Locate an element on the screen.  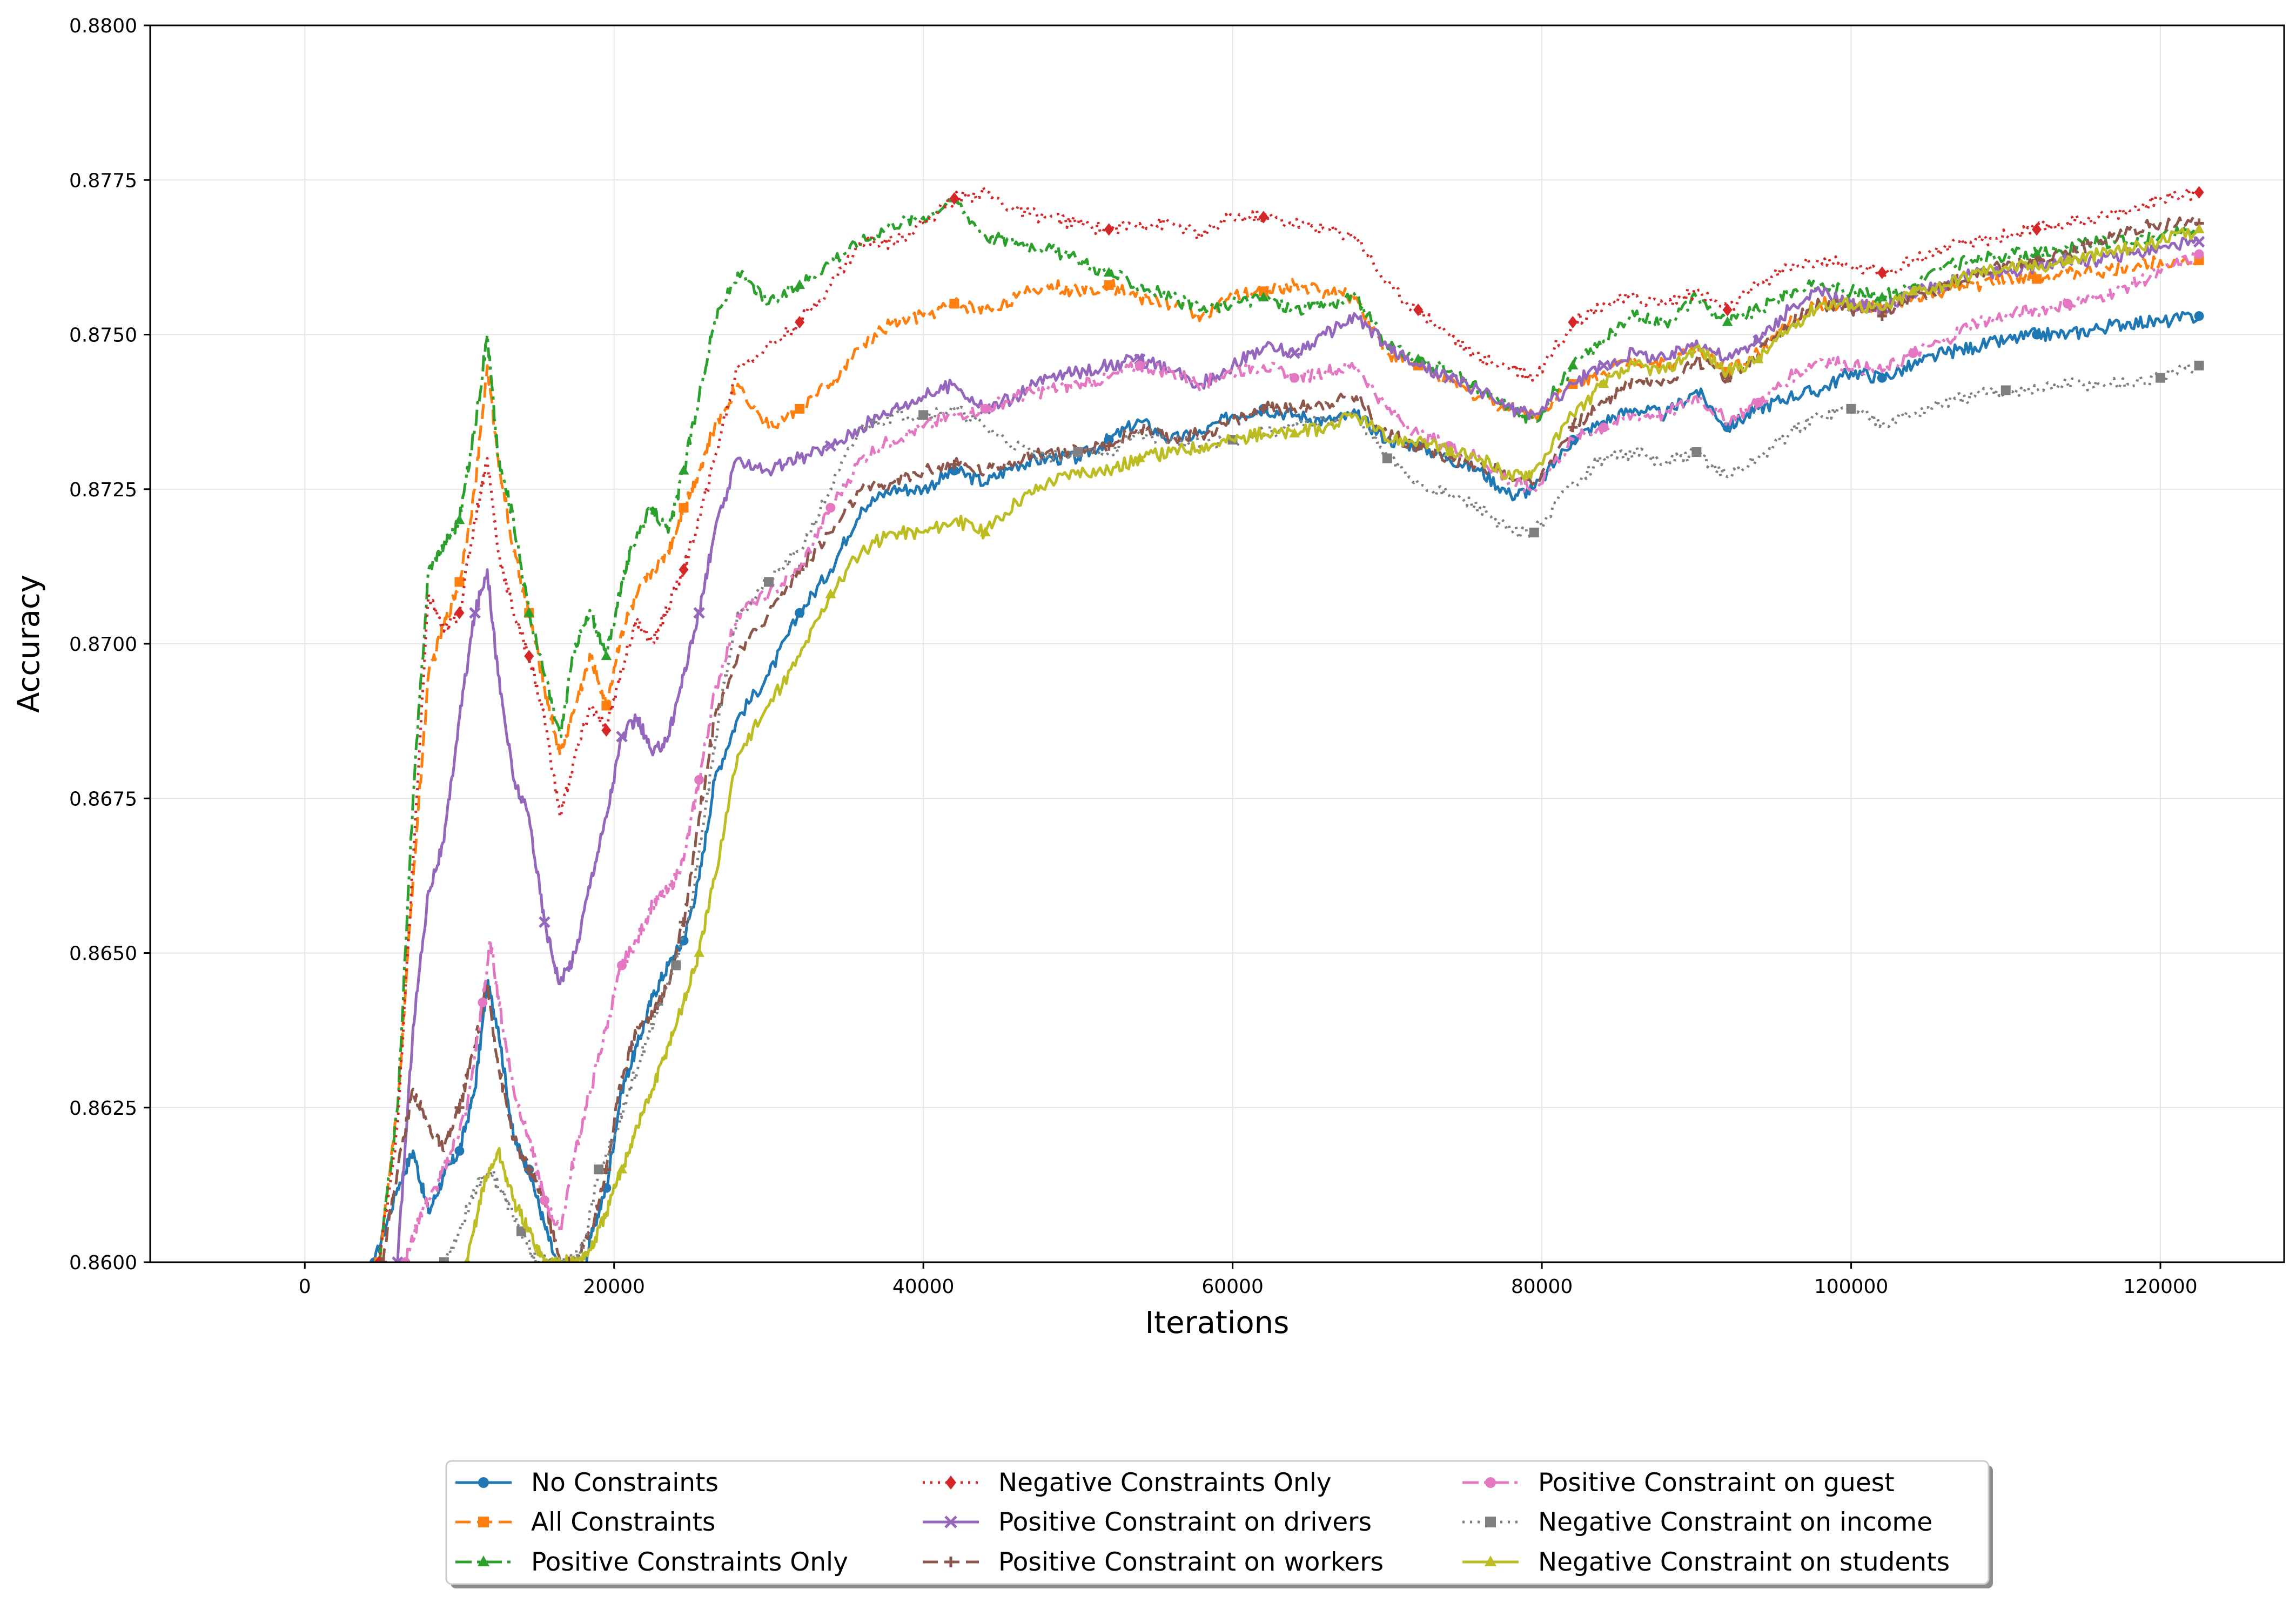
legend-item: No Constraints is located at coordinates (587, 1483).